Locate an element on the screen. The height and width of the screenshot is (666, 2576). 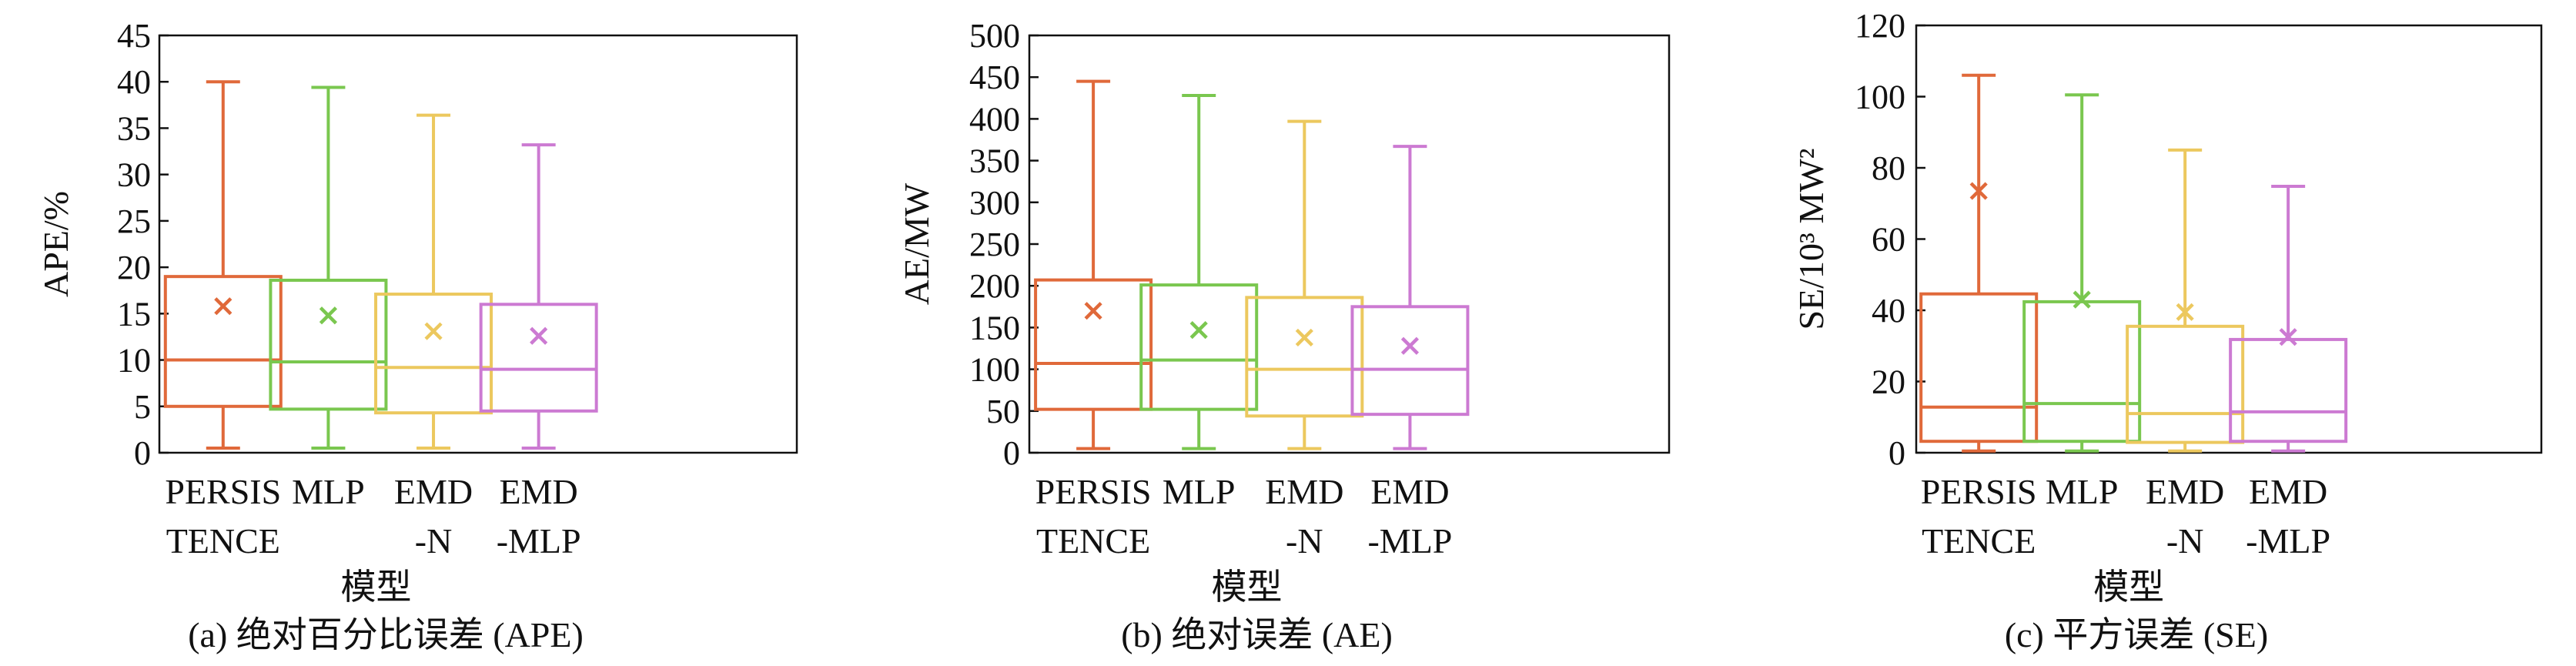
y-tick-label: 35 is located at coordinates (134, 128).